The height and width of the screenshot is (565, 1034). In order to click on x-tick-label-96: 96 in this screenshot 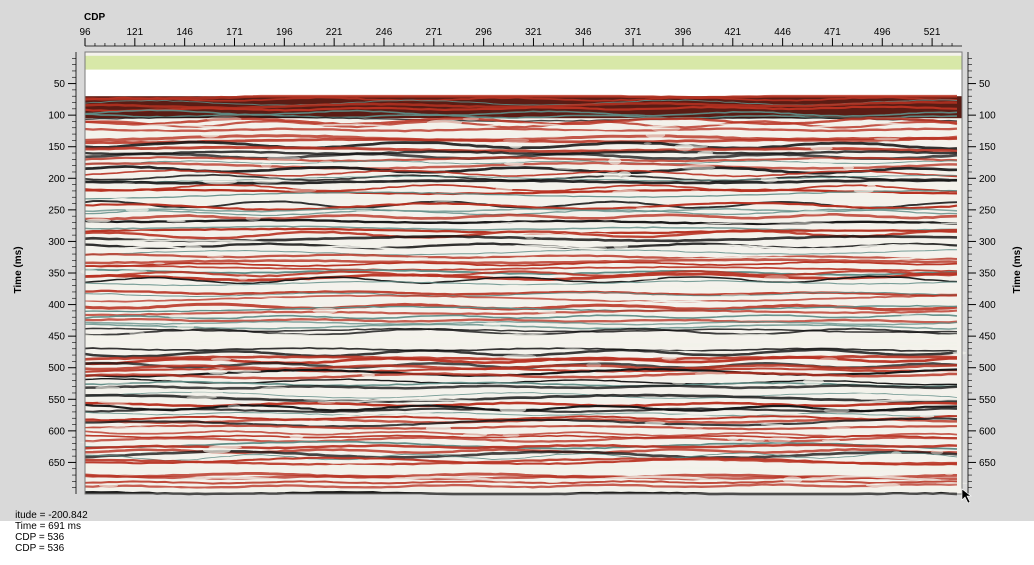, I will do `click(85, 32)`.